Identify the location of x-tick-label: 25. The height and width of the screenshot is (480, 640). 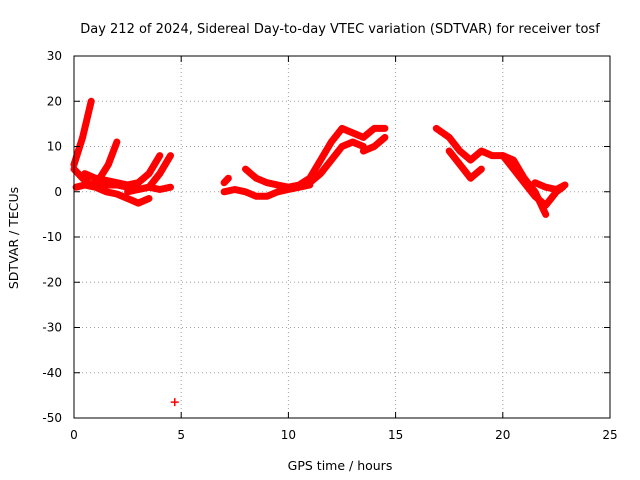
(609, 435).